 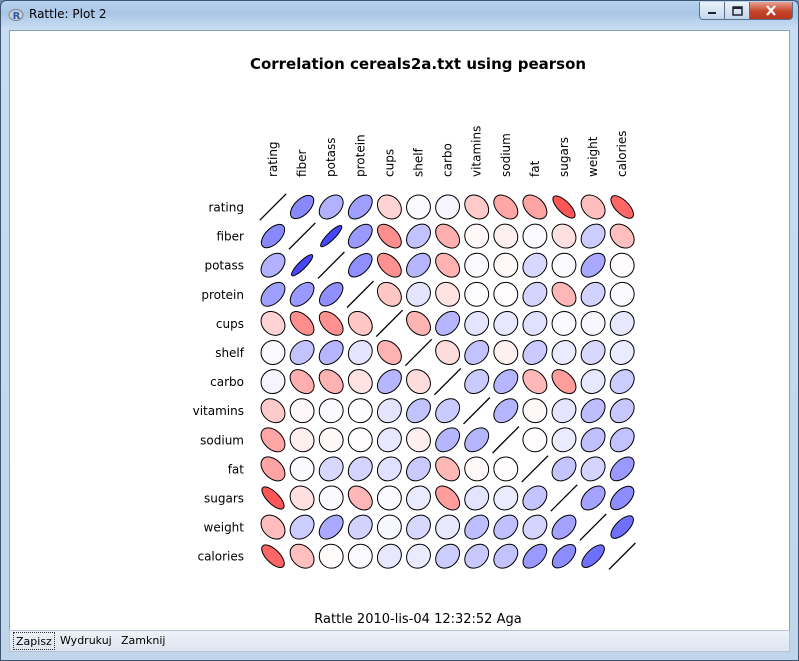 What do you see at coordinates (477, 498) in the screenshot?
I see `corr-cell-sugars-vitamins` at bounding box center [477, 498].